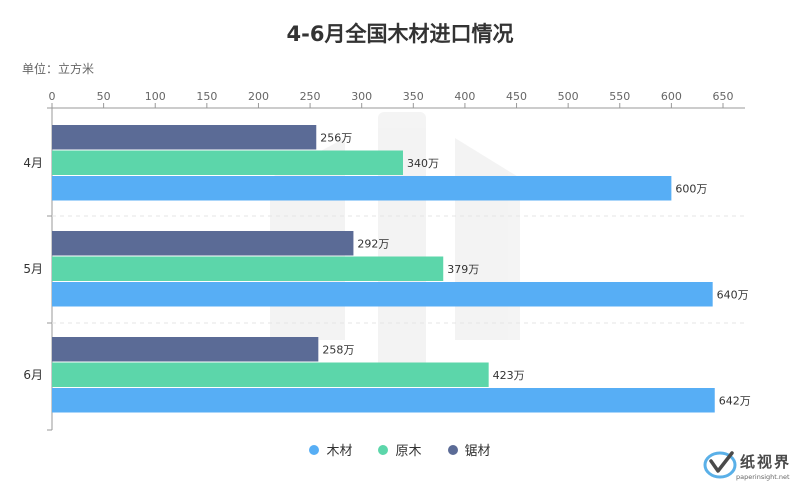  I want to click on legend-item: 原木, so click(400, 449).